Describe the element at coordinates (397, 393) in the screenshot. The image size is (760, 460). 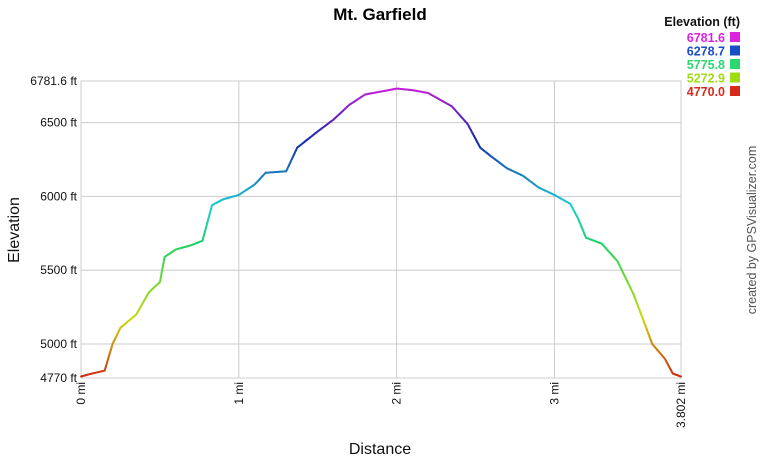
I see `x-tick-label: 2 mi` at that location.